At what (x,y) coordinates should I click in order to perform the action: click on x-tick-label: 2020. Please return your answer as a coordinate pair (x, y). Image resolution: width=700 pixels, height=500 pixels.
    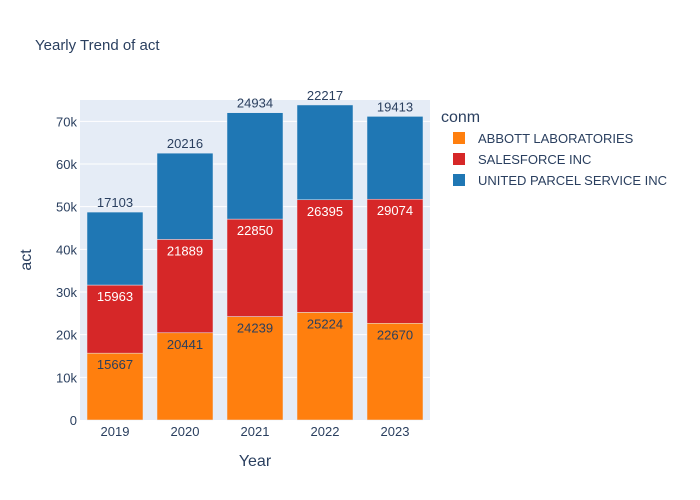
    Looking at the image, I should click on (185, 431).